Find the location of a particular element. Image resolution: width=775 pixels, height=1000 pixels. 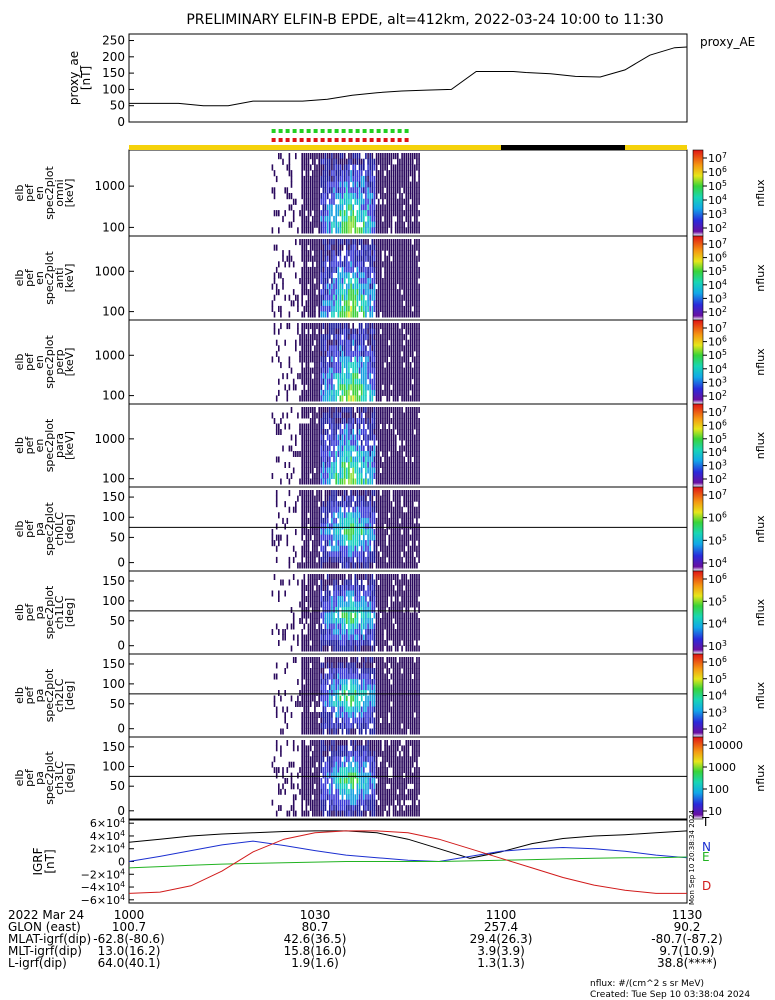

y-tick-label: 1000 is located at coordinates (109, 355).